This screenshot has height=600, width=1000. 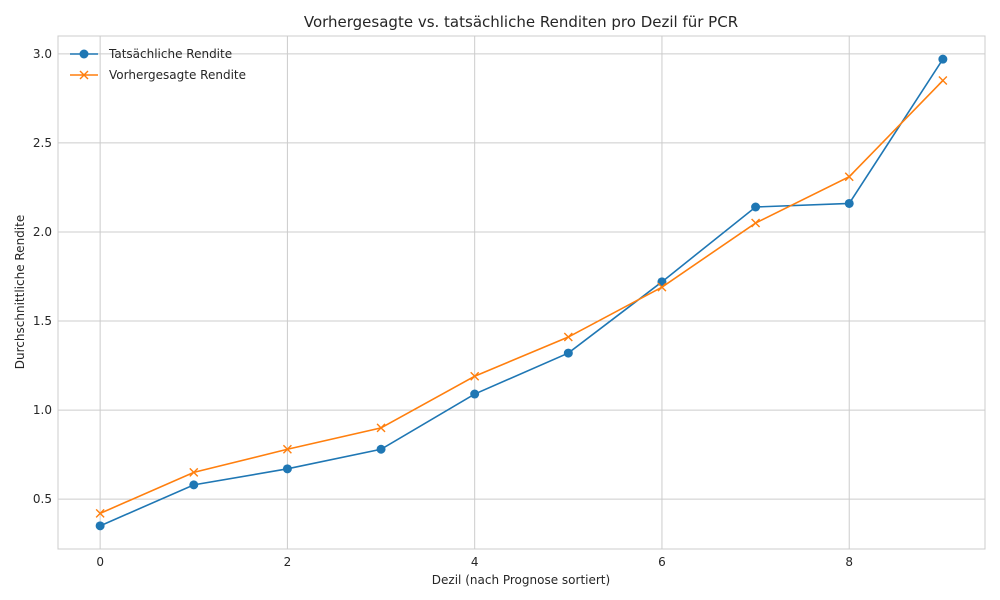 What do you see at coordinates (42, 321) in the screenshot?
I see `y-tick-label: 1.5` at bounding box center [42, 321].